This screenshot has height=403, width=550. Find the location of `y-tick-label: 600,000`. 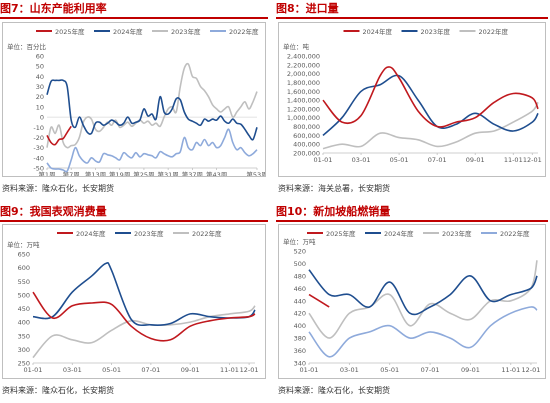

y-tick-label: 600,000 is located at coordinates (306, 136).